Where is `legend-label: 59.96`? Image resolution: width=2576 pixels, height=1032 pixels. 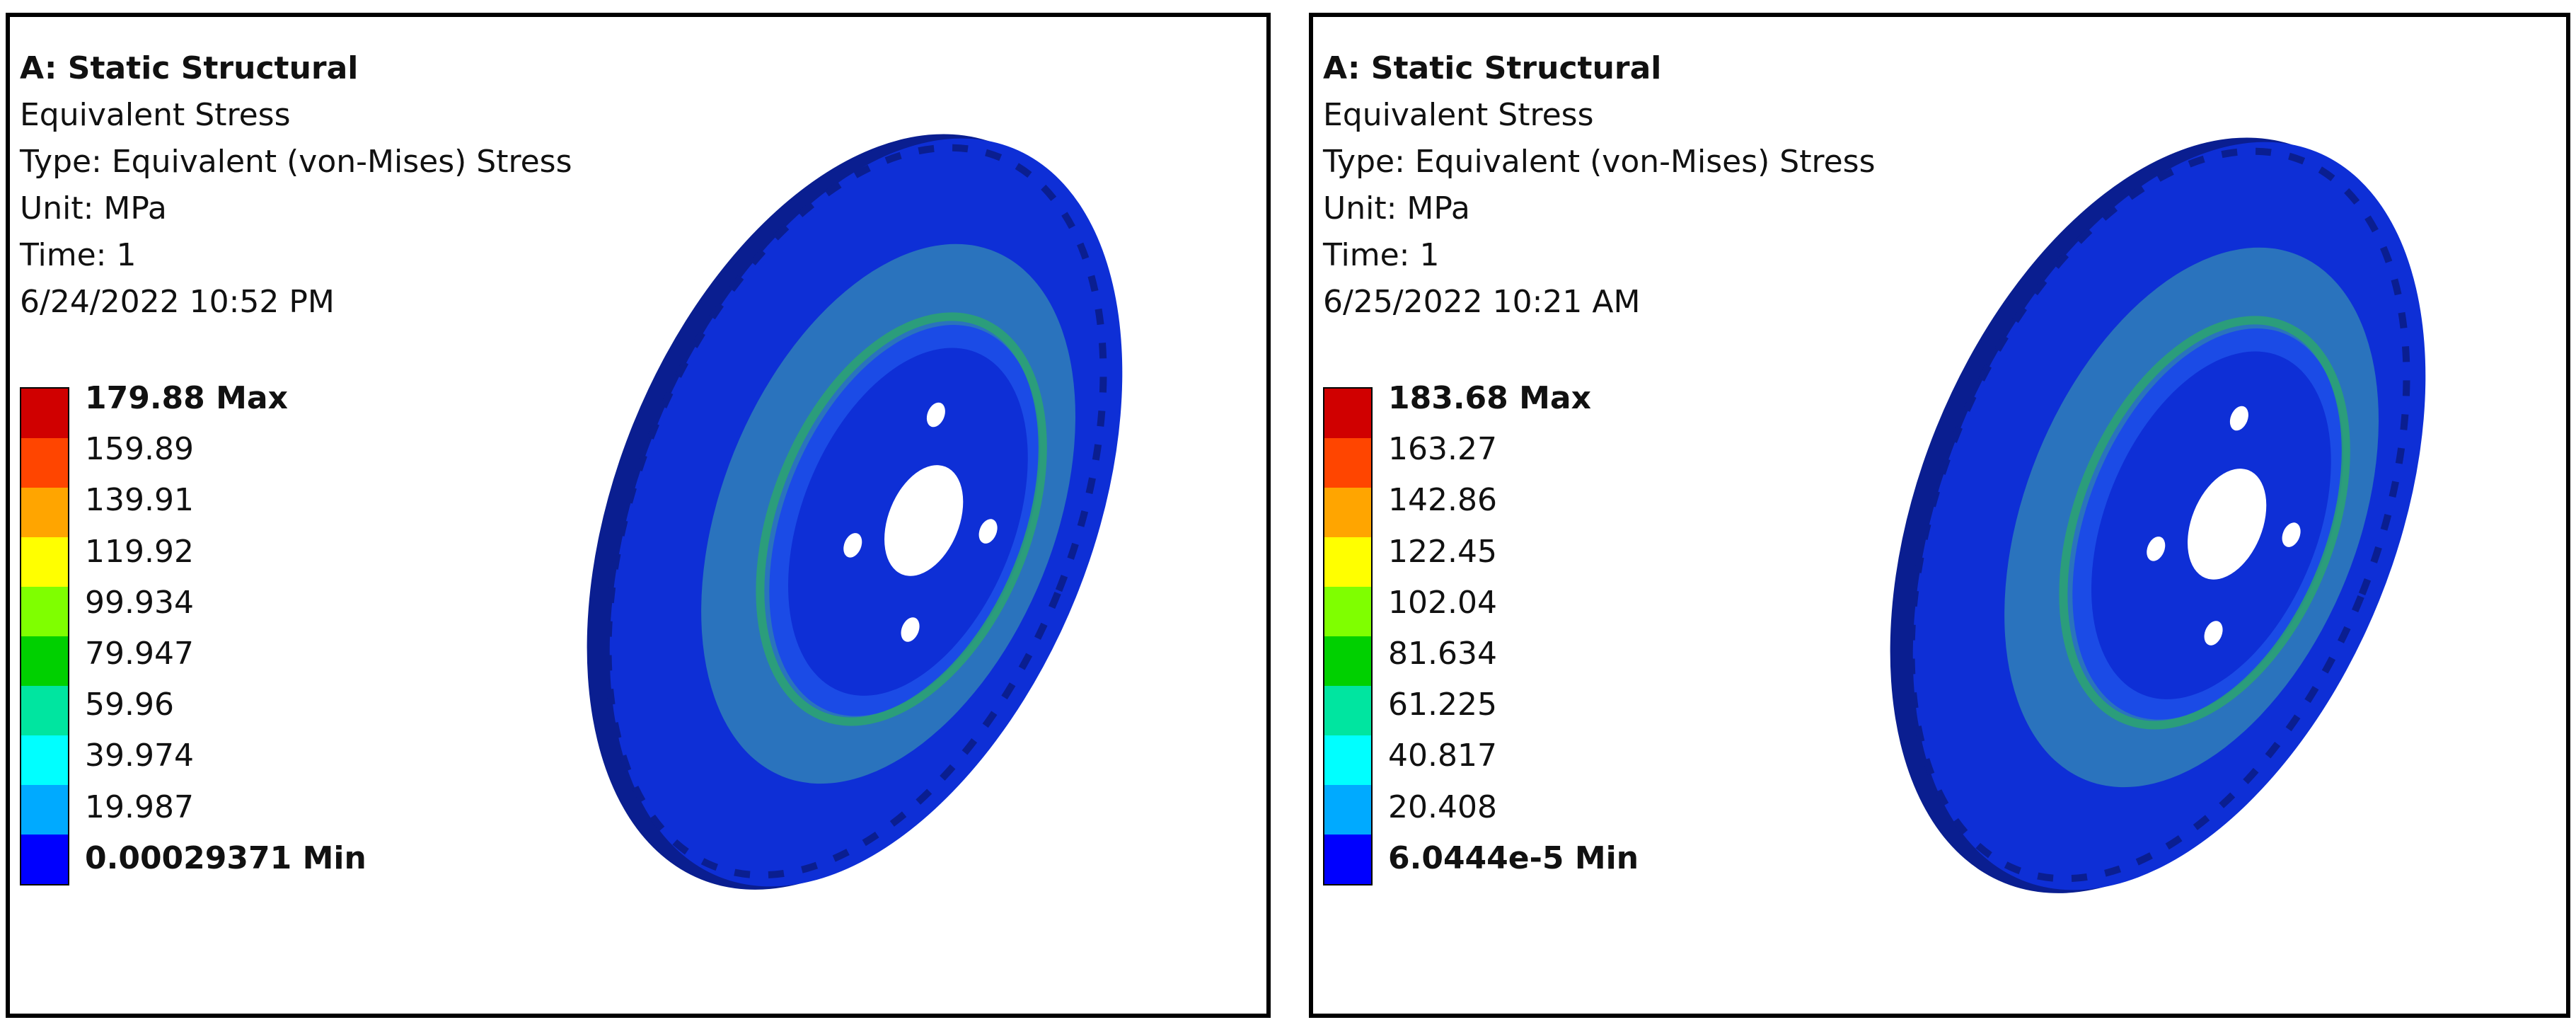 legend-label: 59.96 is located at coordinates (129, 705).